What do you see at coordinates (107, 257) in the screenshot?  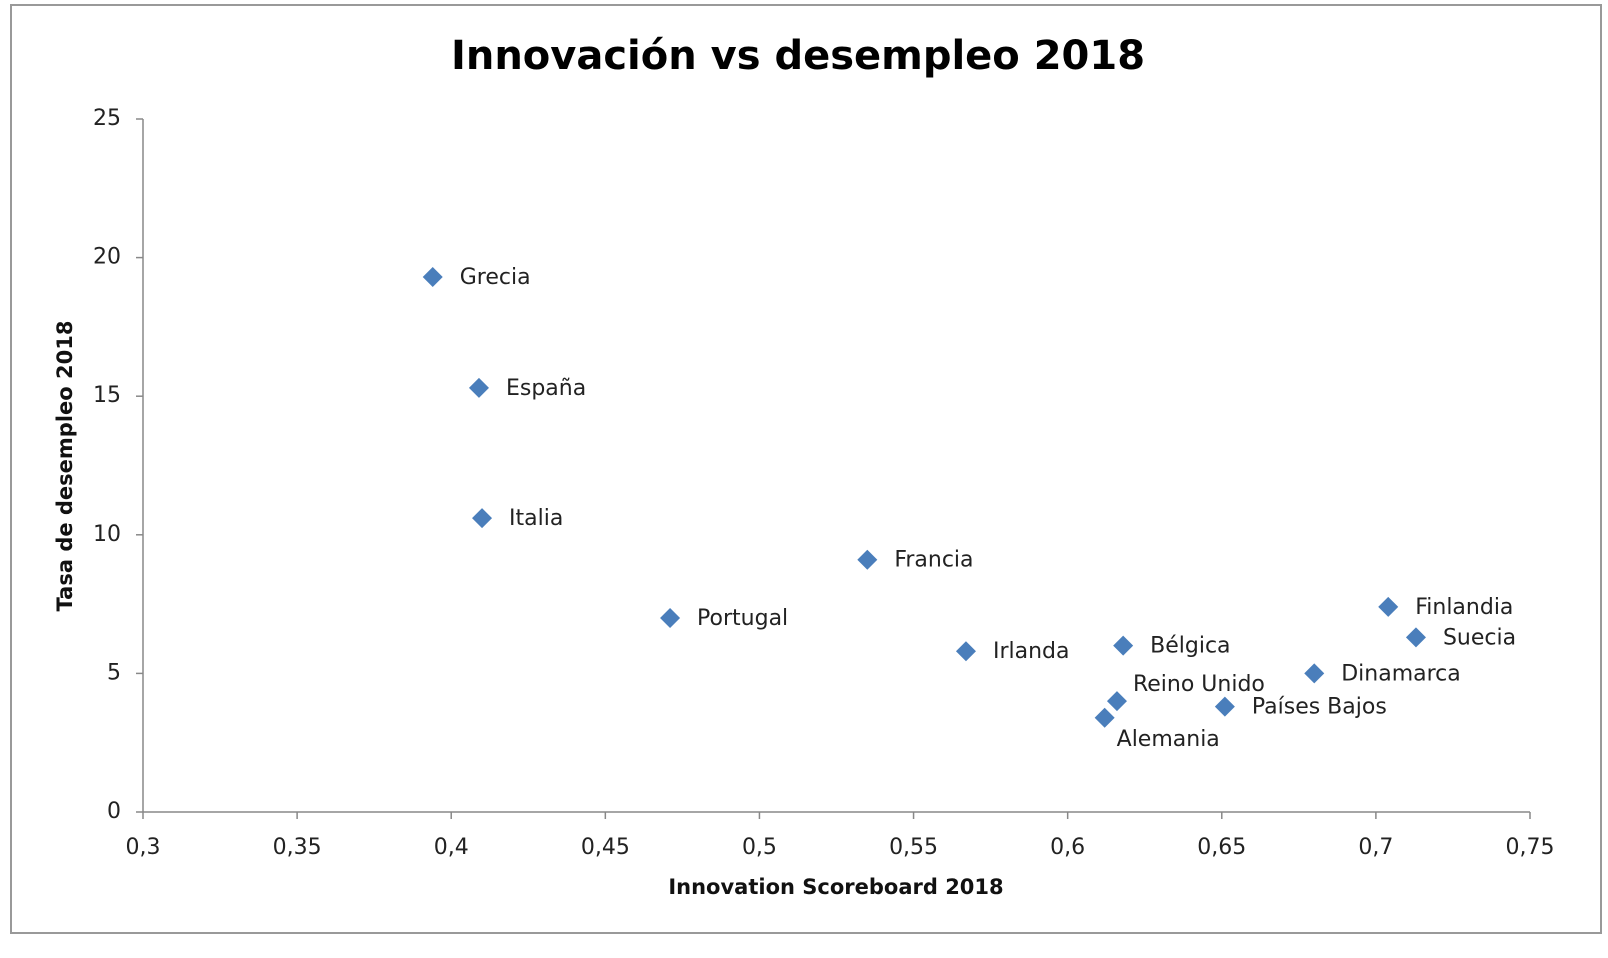 I see `y-tick-label: 20` at bounding box center [107, 257].